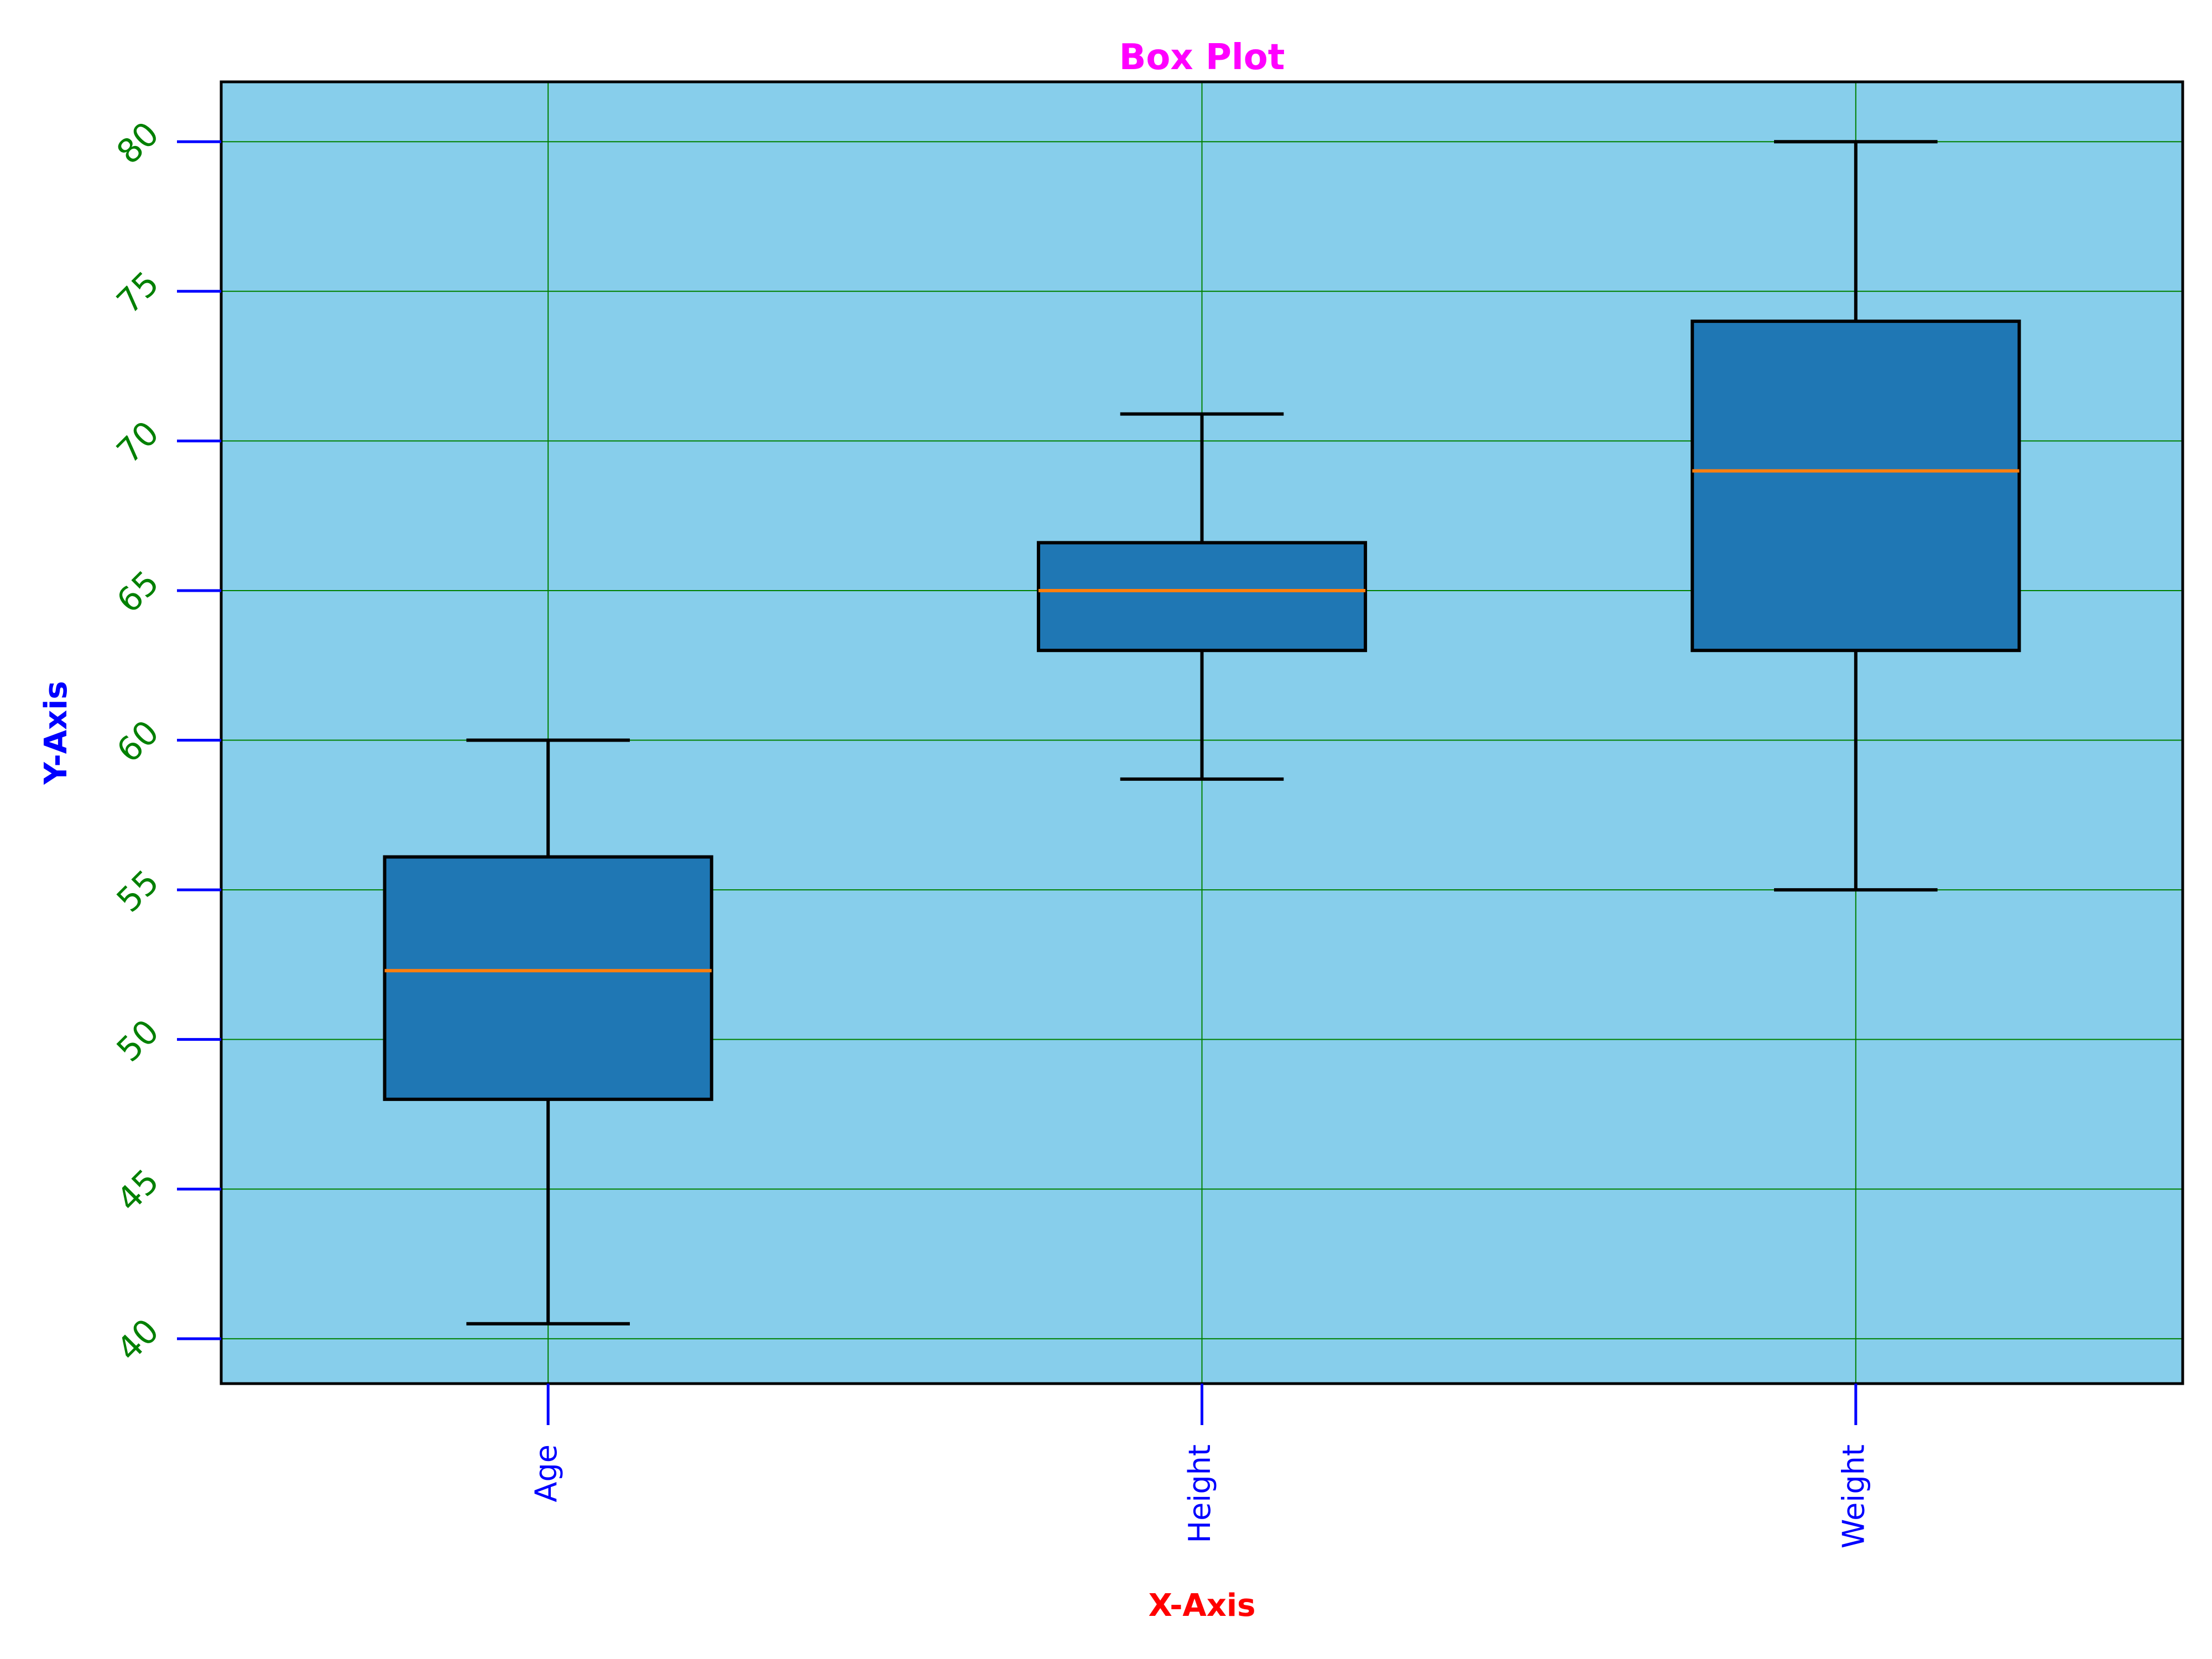 Image resolution: width=2212 pixels, height=1659 pixels. What do you see at coordinates (137, 1340) in the screenshot?
I see `y-tick-label: 40` at bounding box center [137, 1340].